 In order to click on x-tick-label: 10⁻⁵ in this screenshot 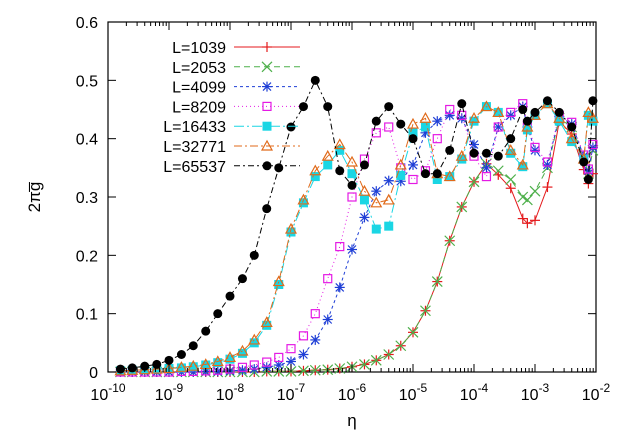, I will do `click(413, 392)`.